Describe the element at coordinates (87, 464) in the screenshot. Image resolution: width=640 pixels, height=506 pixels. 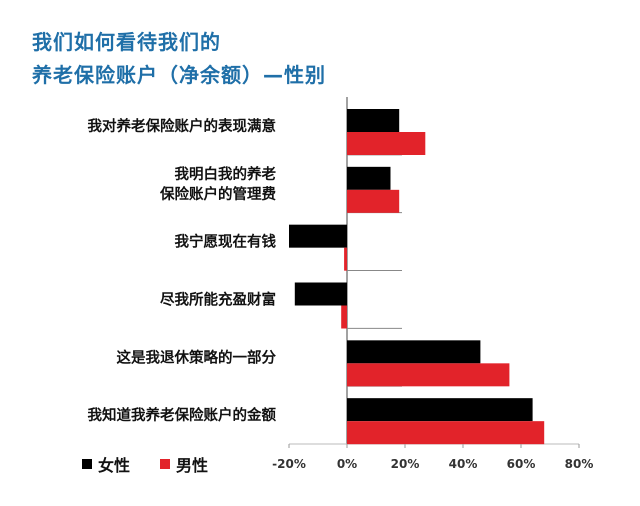
I see `legend-female-swatch` at that location.